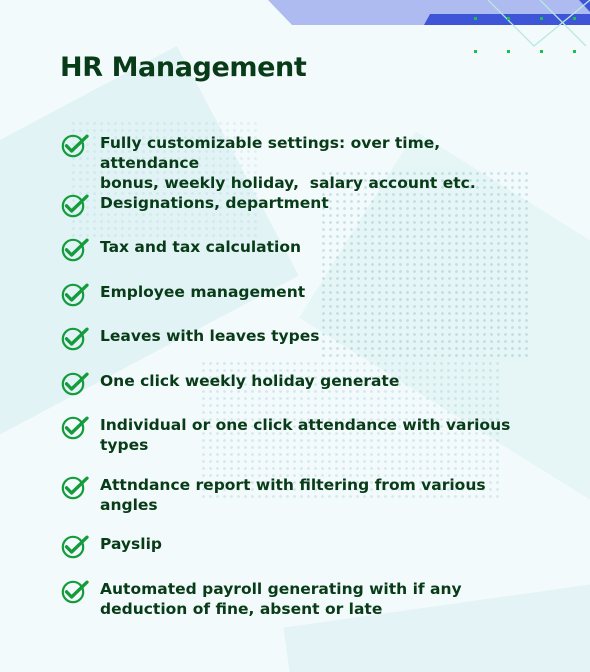 The image size is (590, 672). I want to click on feature-label: Employee management, so click(203, 292).